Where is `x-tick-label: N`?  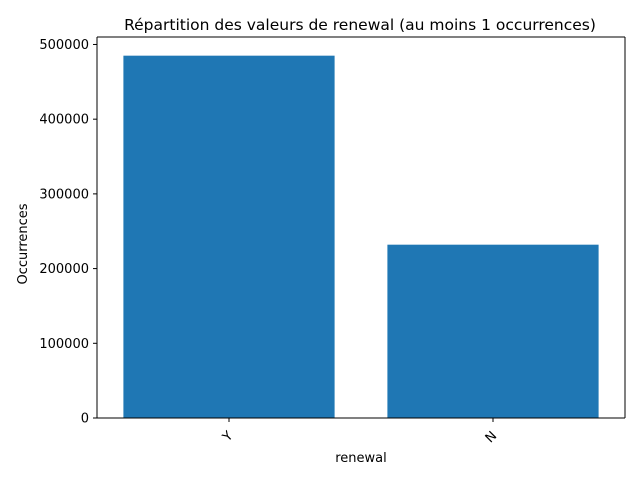
x-tick-label: N is located at coordinates (491, 437).